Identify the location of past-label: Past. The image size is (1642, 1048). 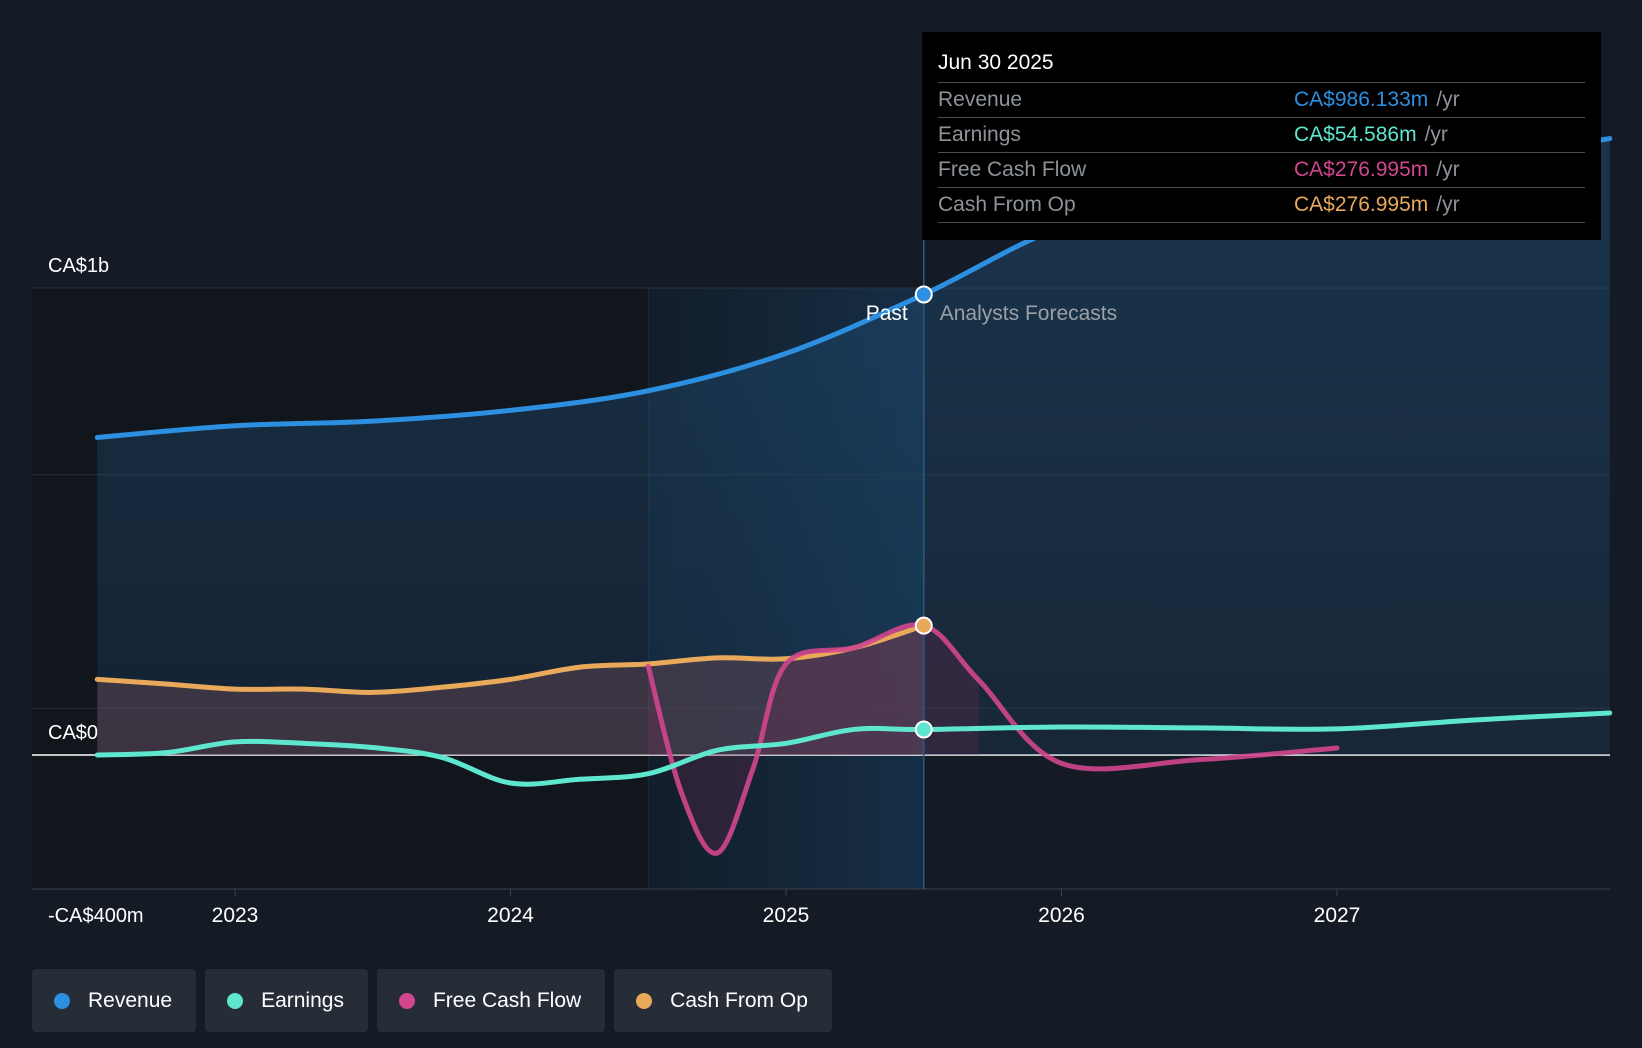
(887, 313).